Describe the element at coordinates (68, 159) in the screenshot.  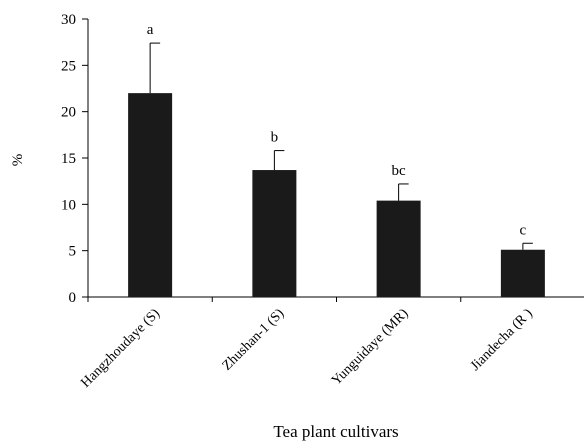
I see `y-tick-label: 15` at that location.